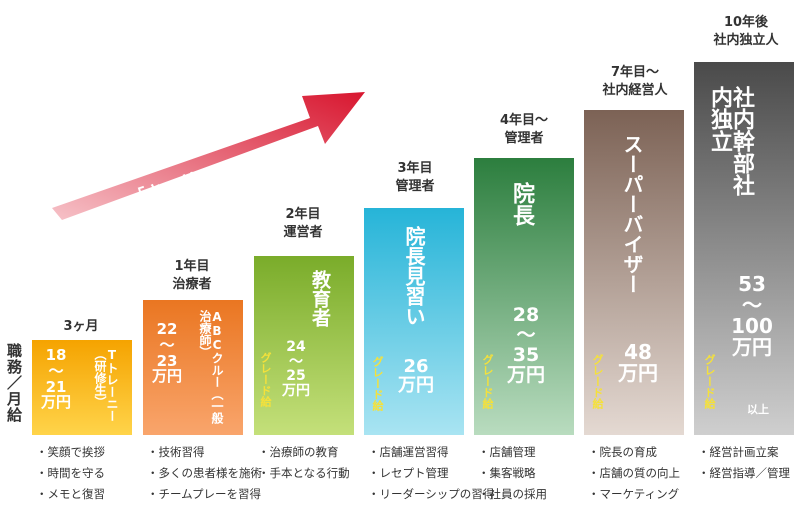  What do you see at coordinates (638, 362) in the screenshot?
I see `stage-6-salary: 48 万円` at bounding box center [638, 362].